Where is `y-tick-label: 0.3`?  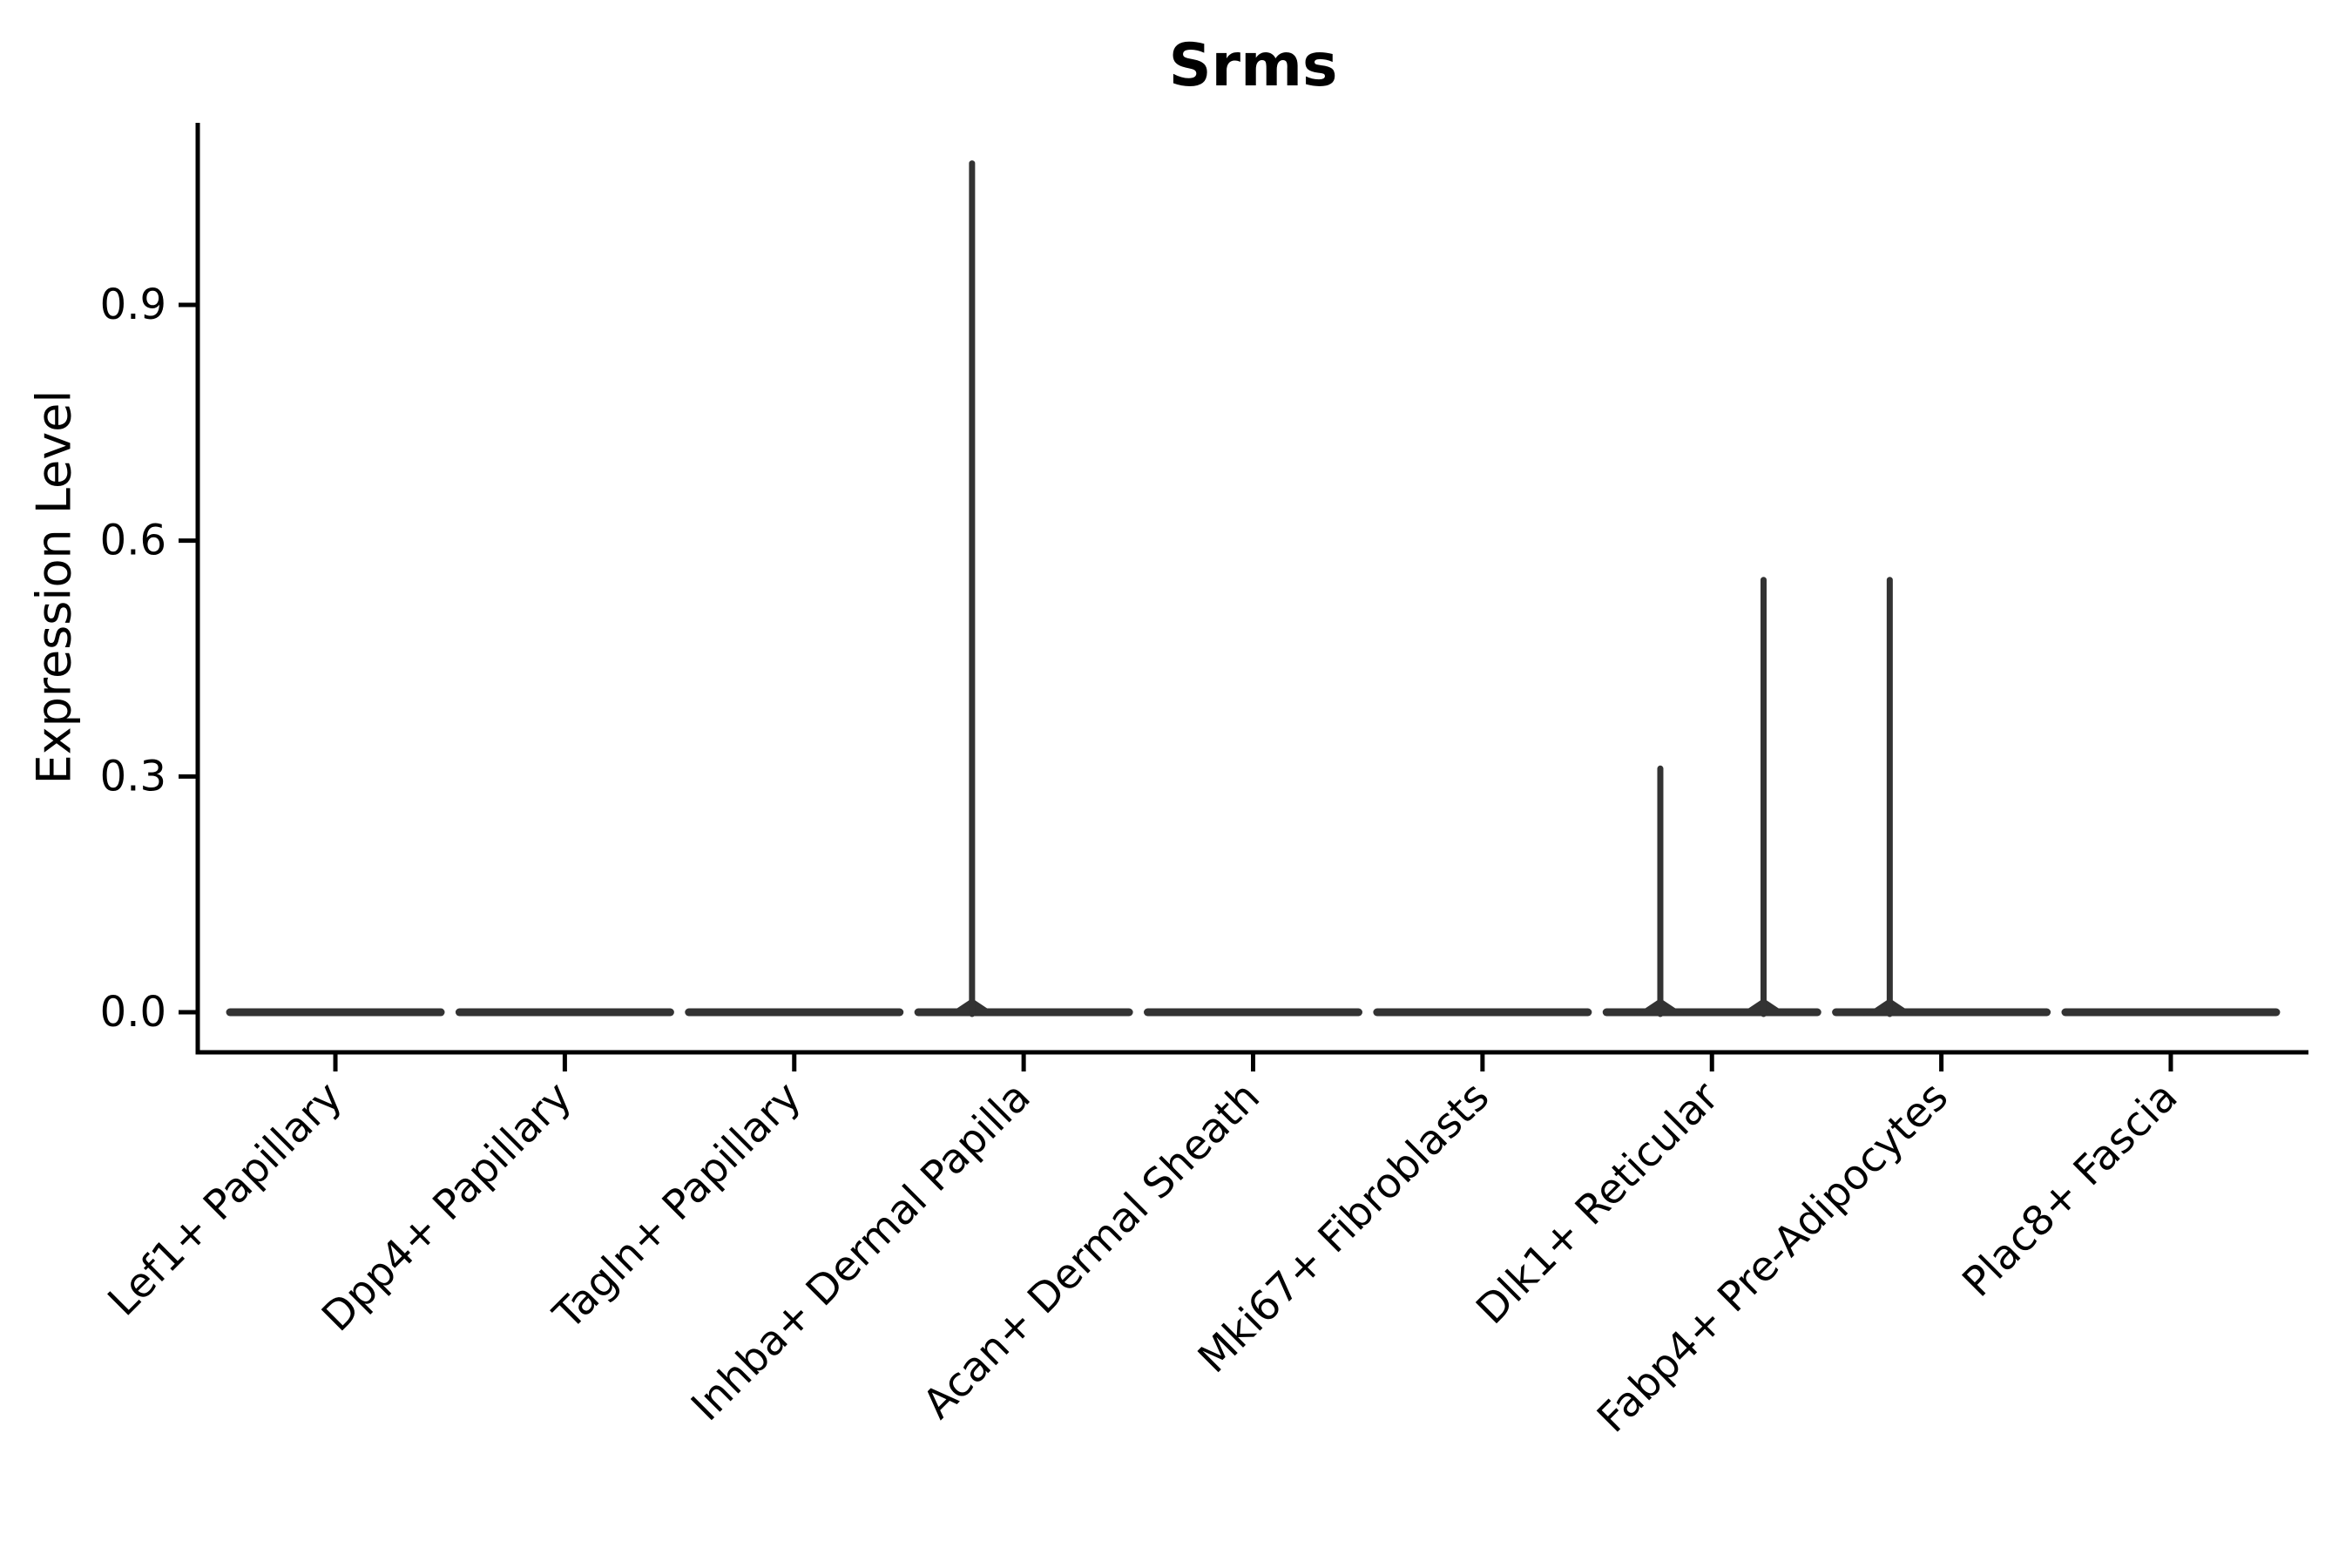
y-tick-label: 0.3 is located at coordinates (133, 776).